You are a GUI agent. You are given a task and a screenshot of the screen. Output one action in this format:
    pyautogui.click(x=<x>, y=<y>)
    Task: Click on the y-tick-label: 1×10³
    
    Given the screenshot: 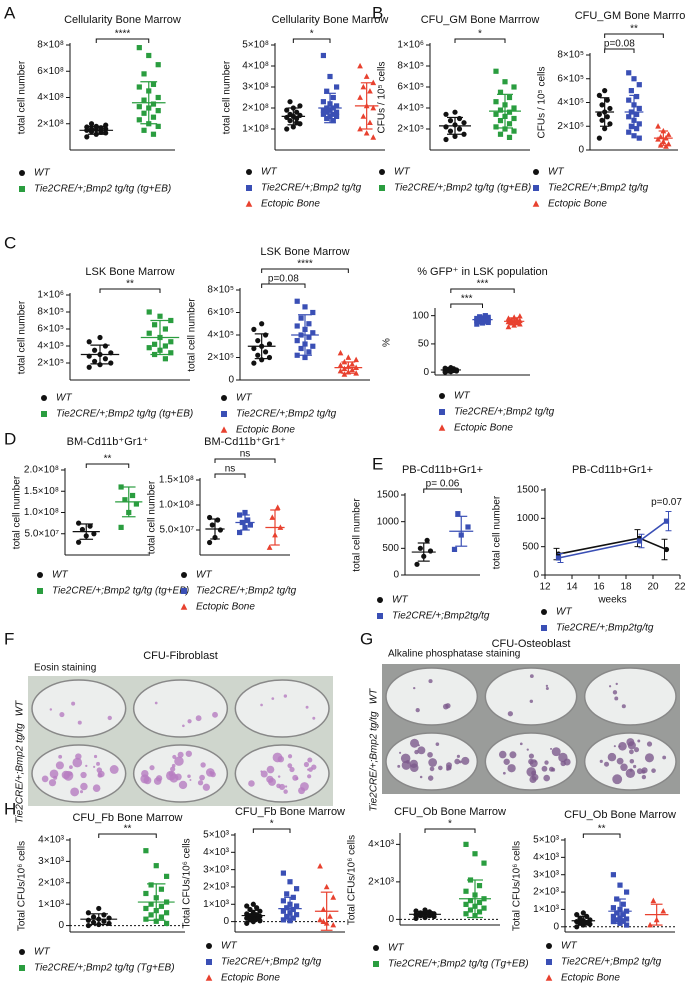 What is the action you would take?
    pyautogui.click(x=51, y=904)
    